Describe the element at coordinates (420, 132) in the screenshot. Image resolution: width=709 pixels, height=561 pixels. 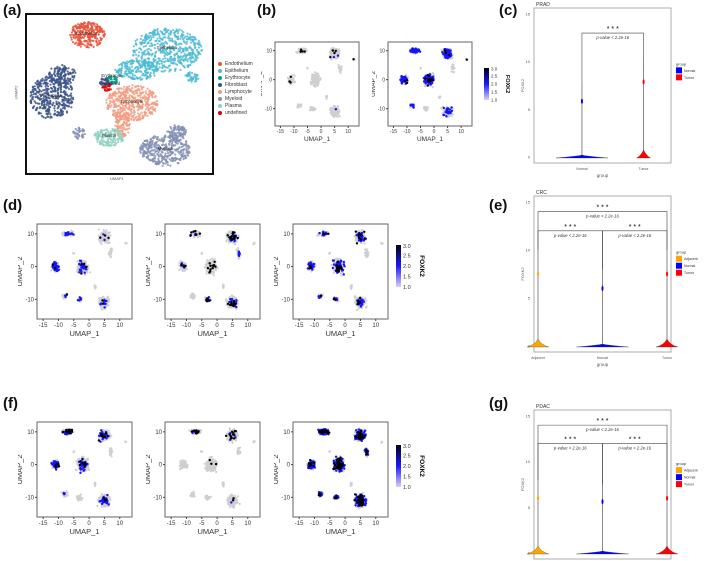
I see `x-tick-label: -5` at that location.